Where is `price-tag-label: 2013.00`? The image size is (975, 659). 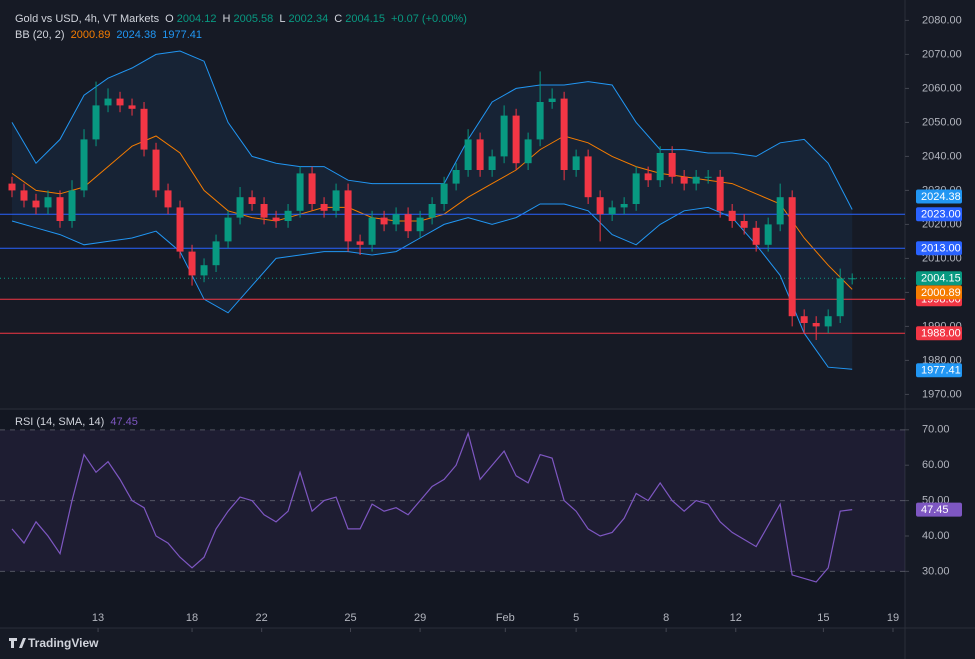 price-tag-label: 2013.00 is located at coordinates (941, 249).